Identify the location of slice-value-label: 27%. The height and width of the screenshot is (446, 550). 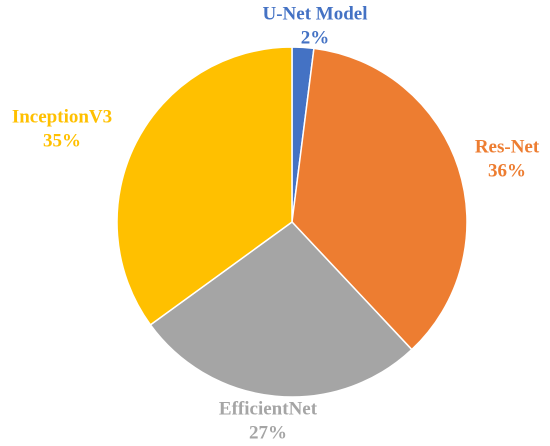
(268, 432).